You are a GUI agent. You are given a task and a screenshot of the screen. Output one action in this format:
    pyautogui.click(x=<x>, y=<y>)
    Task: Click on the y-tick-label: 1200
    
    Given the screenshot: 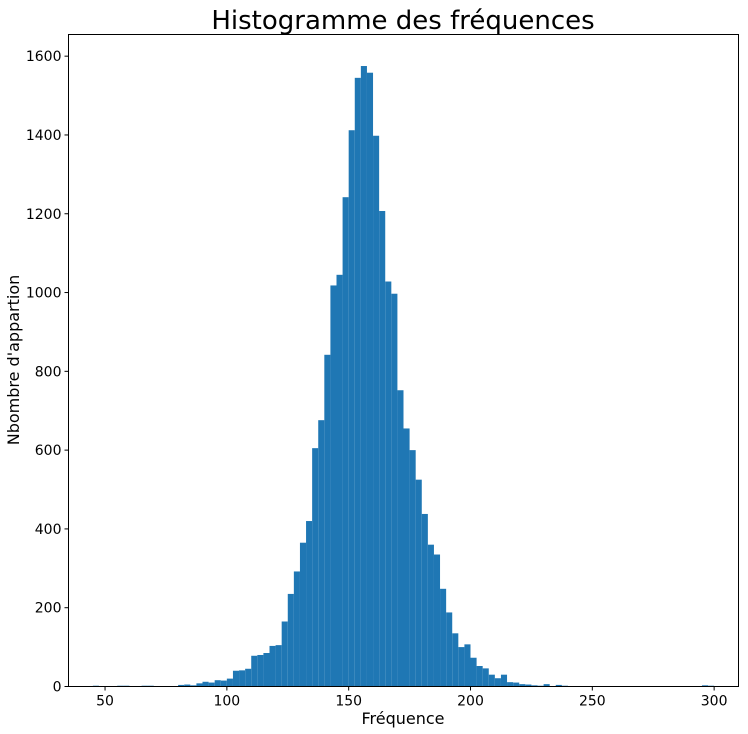 What is the action you would take?
    pyautogui.click(x=44, y=215)
    